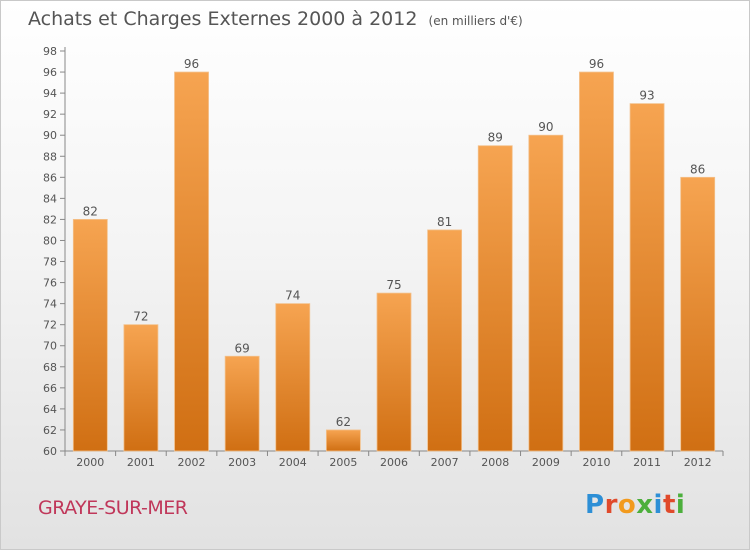 Image resolution: width=750 pixels, height=550 pixels. Describe the element at coordinates (343, 422) in the screenshot. I see `data-label: 62` at that location.